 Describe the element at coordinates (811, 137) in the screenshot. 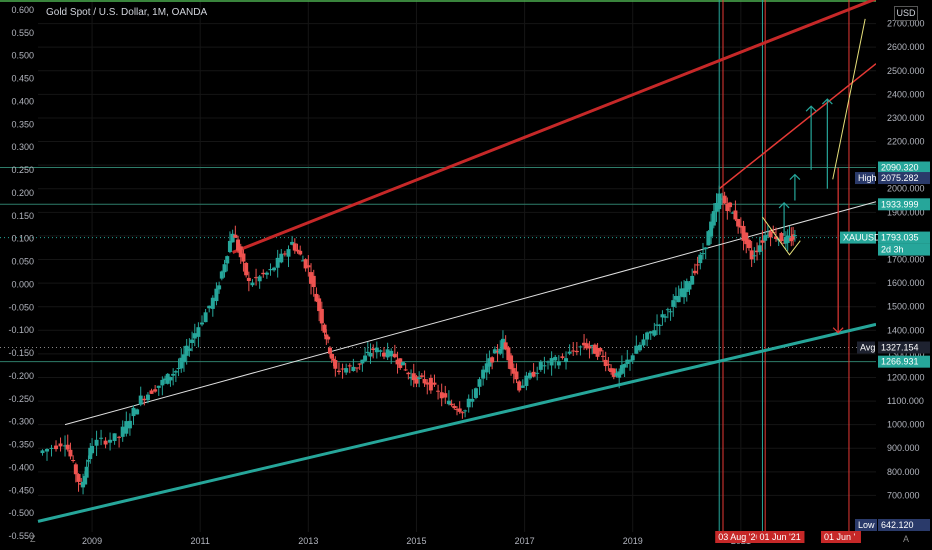

I see `arrow` at that location.